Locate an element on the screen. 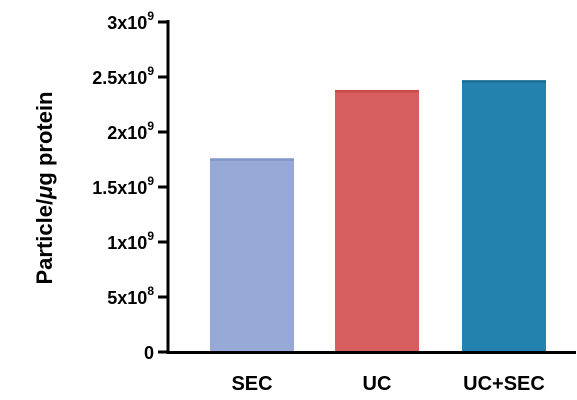  x-axis-labels: SEC UC UC+SEC is located at coordinates (387, 384).